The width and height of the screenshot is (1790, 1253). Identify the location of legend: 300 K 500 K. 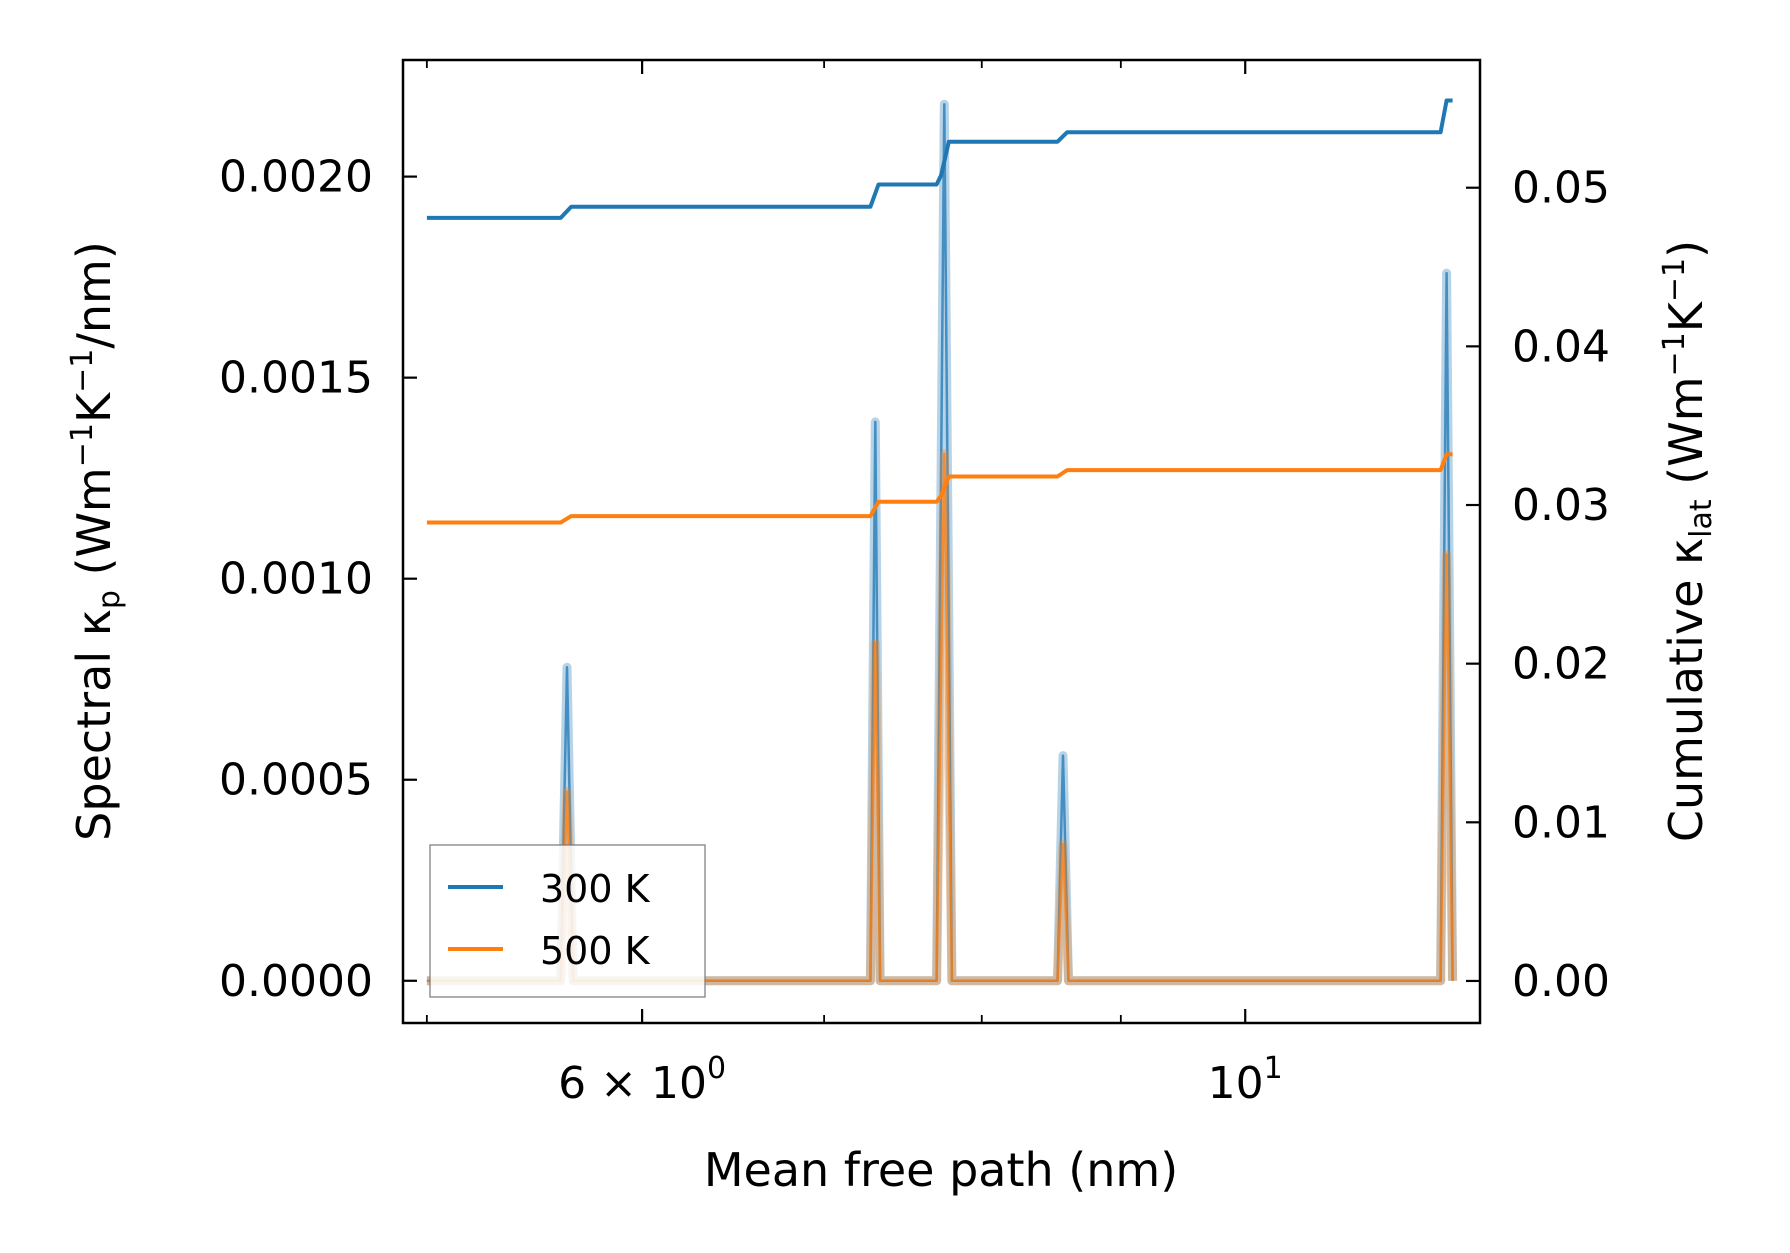
(567, 921).